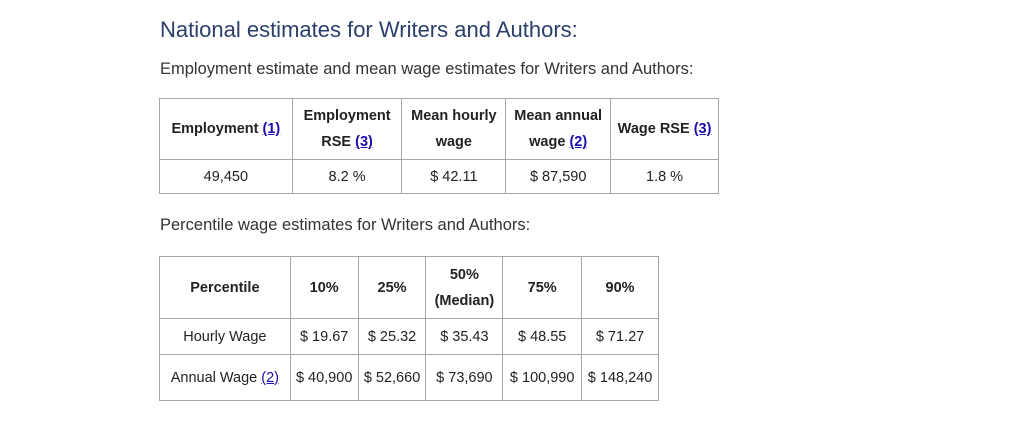 Image resolution: width=1024 pixels, height=443 pixels. What do you see at coordinates (542, 336) in the screenshot?
I see `cell-hourly-p75: $ 48.55` at bounding box center [542, 336].